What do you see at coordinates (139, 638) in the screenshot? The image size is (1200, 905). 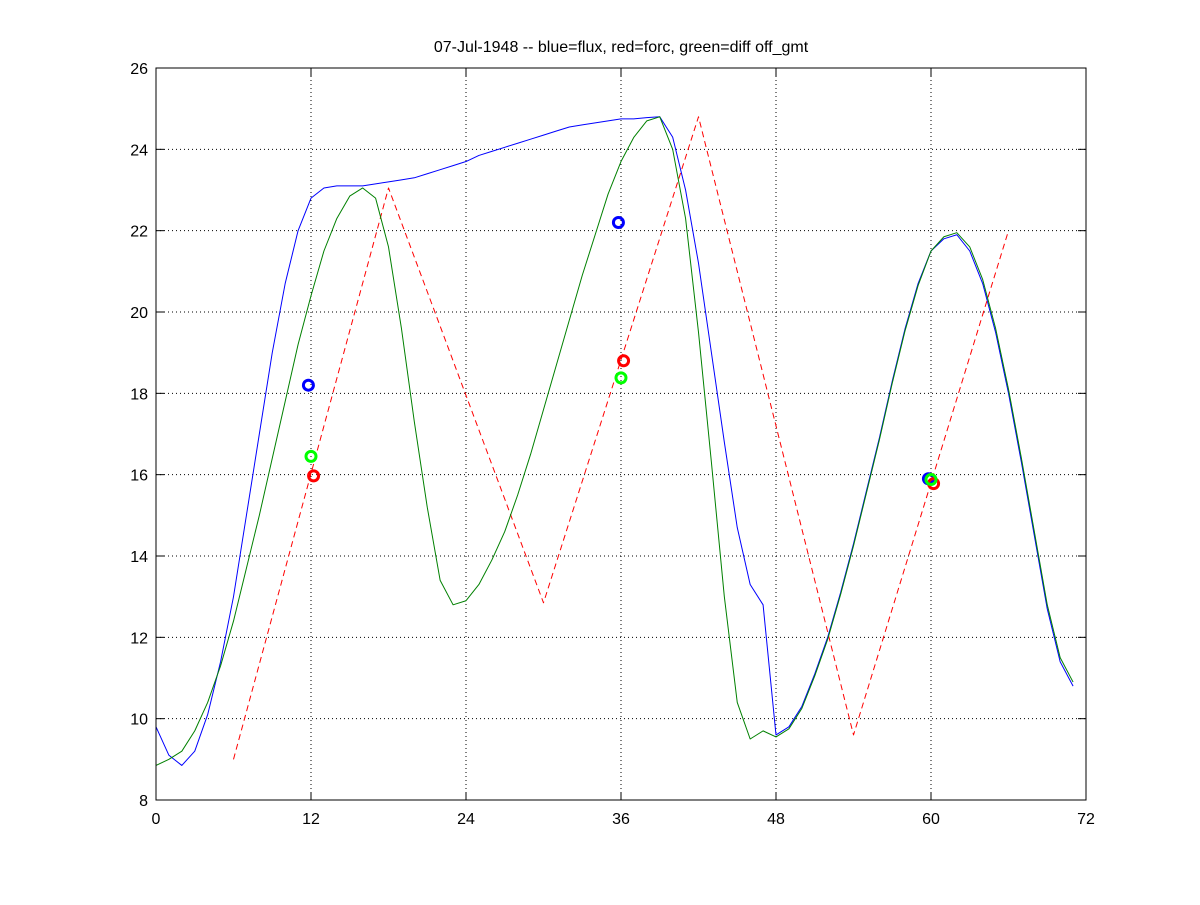 I see `y-tick-label: 12` at bounding box center [139, 638].